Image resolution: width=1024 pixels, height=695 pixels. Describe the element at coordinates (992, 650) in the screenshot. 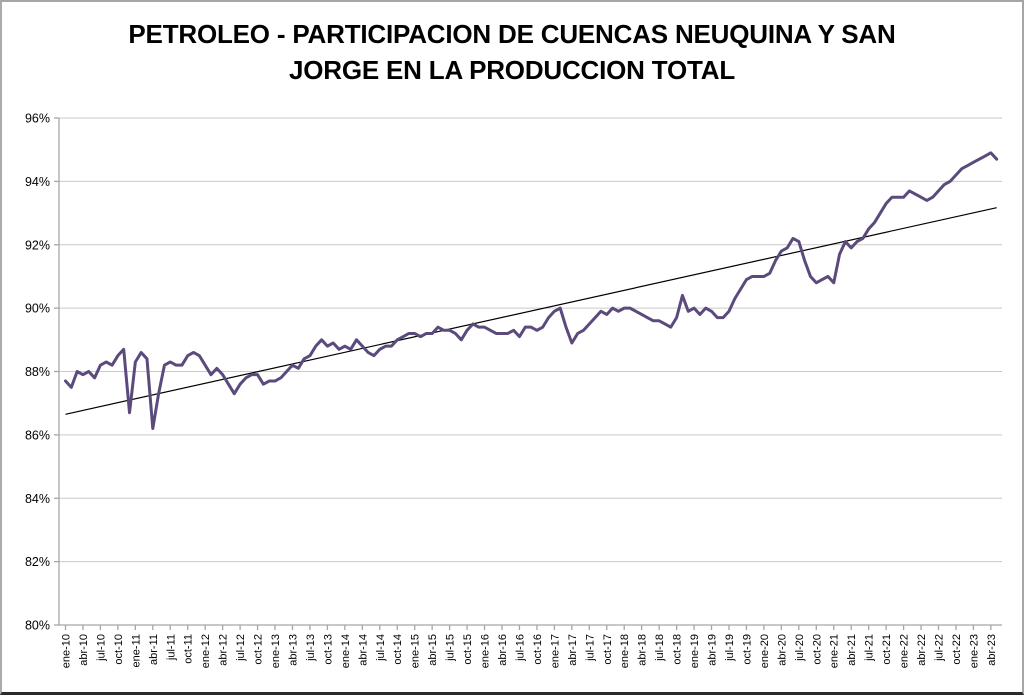

I see `x-tick-label: abr-23` at that location.